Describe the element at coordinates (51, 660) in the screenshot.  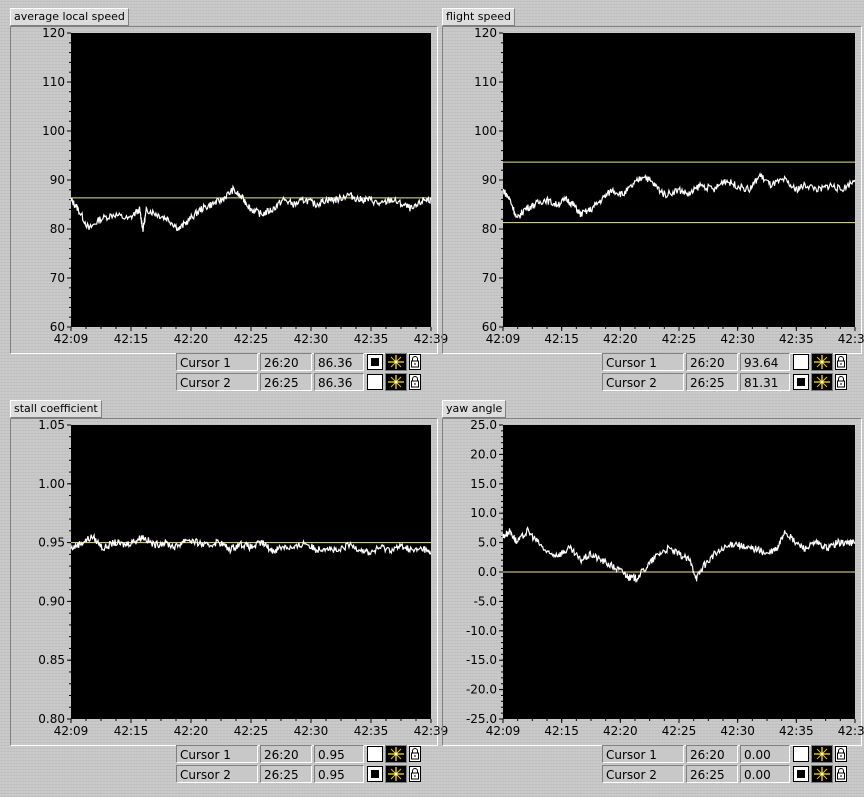
I see `y-tick-label: 0.85` at that location.